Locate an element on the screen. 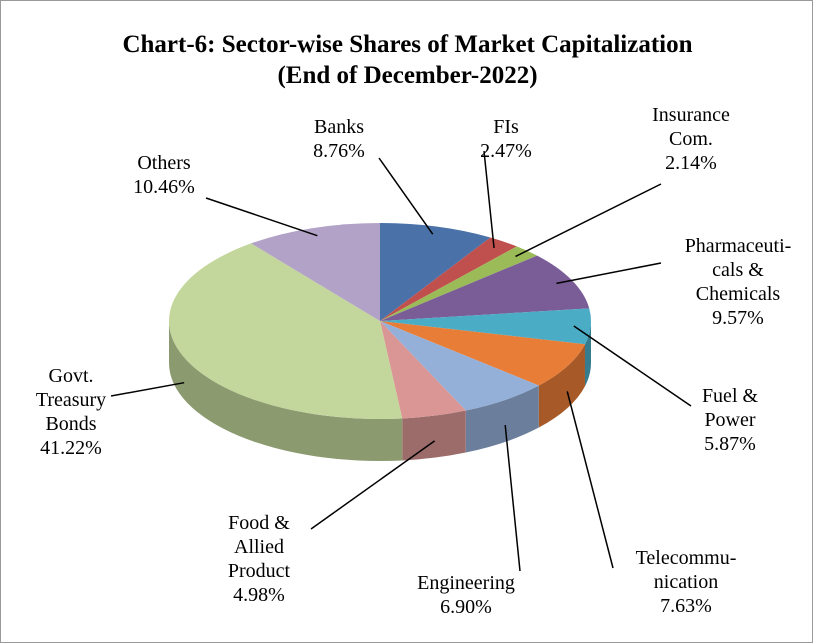 Image resolution: width=813 pixels, height=644 pixels. category-label: Pharmaceuti- cals & Chemicals is located at coordinates (738, 270).